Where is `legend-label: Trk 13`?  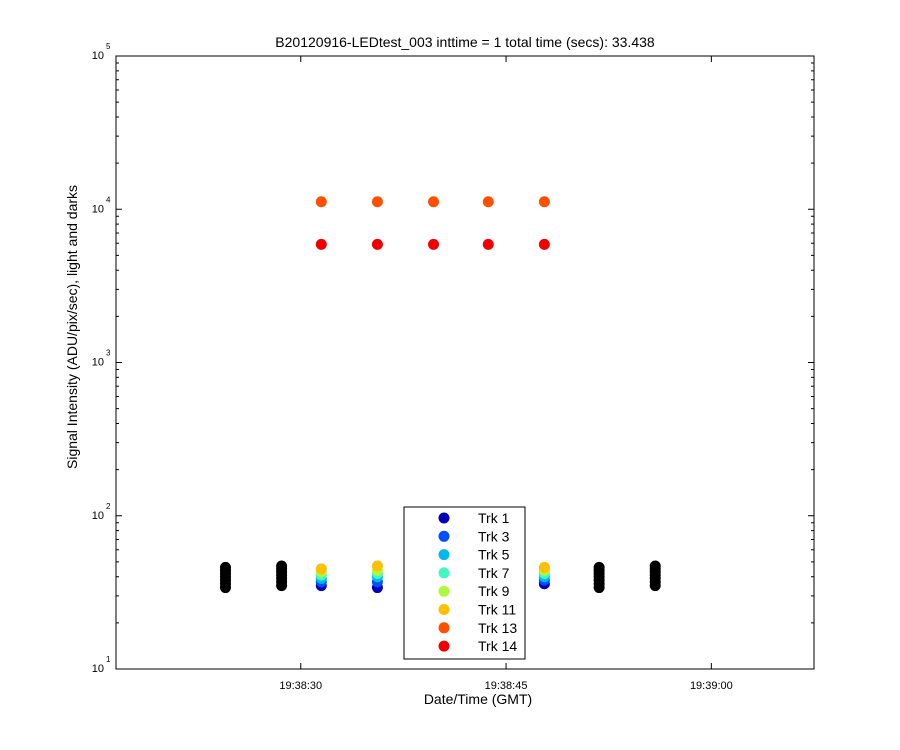
legend-label: Trk 13 is located at coordinates (497, 628).